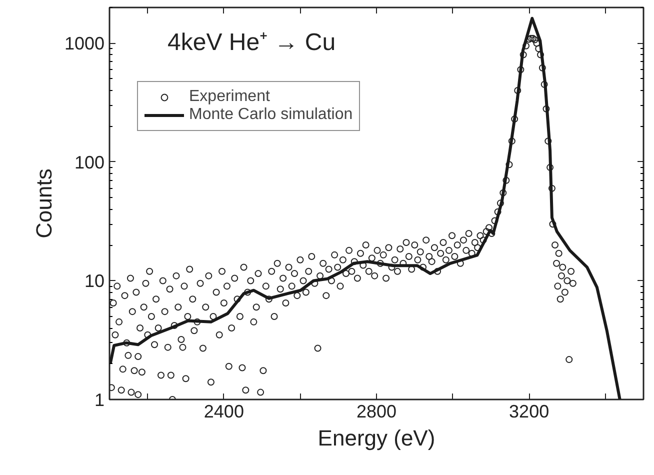 This screenshot has height=475, width=654. Describe the element at coordinates (229, 97) in the screenshot. I see `legend-label: Experiment` at that location.